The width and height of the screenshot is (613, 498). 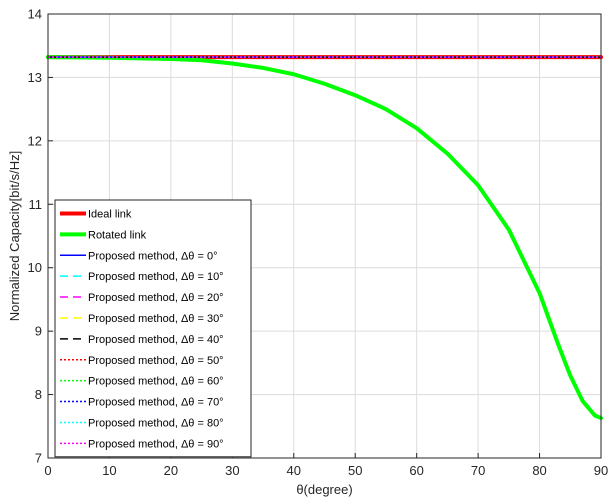 What do you see at coordinates (416, 470) in the screenshot?
I see `x-tick-label: 60` at bounding box center [416, 470].